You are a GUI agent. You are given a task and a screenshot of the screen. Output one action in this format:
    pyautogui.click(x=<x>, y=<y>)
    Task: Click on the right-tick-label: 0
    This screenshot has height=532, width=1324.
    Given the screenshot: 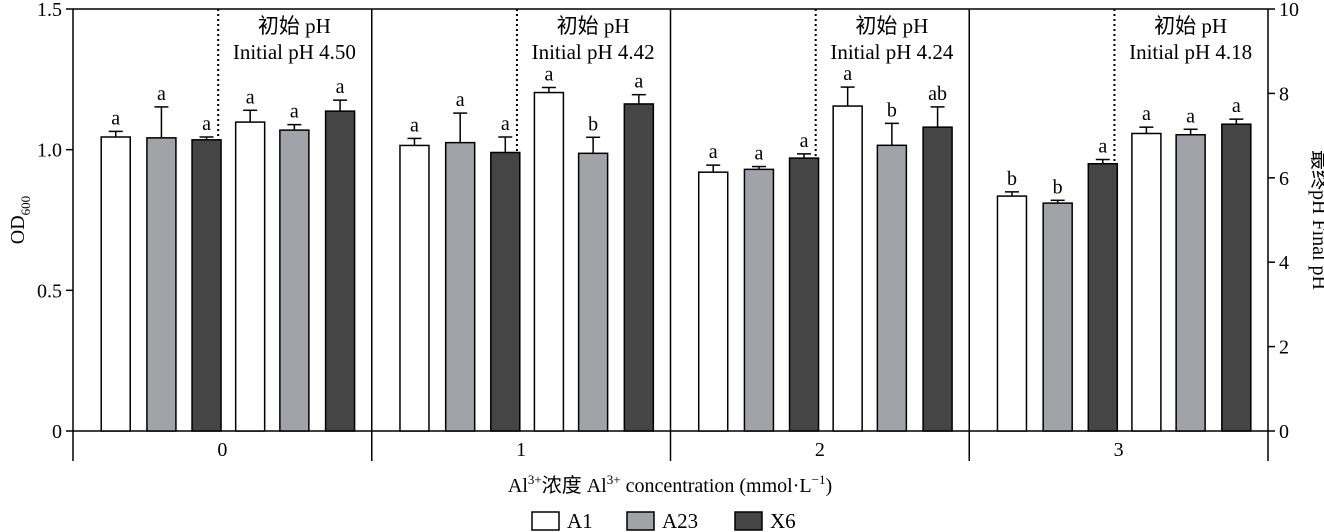 What is the action you would take?
    pyautogui.click(x=1284, y=432)
    